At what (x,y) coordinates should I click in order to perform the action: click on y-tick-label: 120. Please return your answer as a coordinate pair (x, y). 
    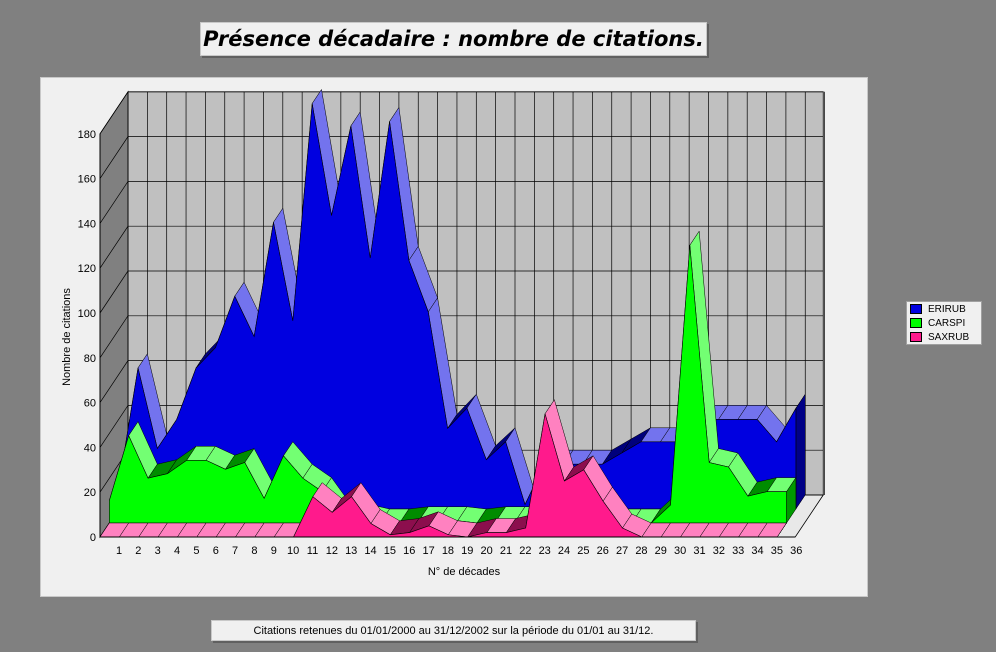
    Looking at the image, I should click on (87, 269).